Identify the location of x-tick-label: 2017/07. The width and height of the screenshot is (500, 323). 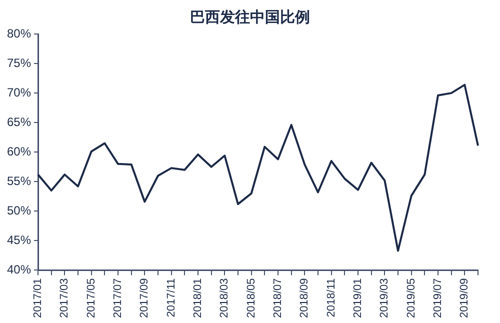
(118, 298).